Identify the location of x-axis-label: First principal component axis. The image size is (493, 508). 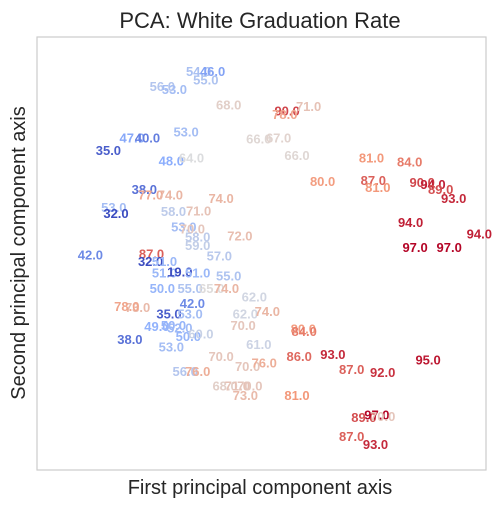
(260, 488).